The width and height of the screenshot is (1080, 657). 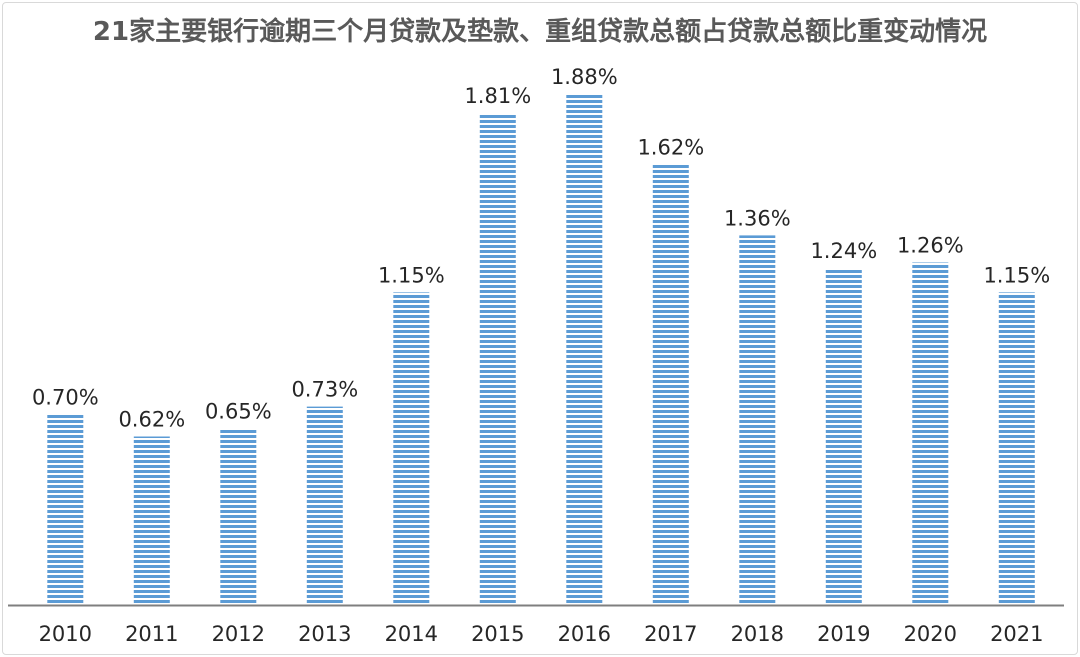 What do you see at coordinates (930, 433) in the screenshot?
I see `bar-2020` at bounding box center [930, 433].